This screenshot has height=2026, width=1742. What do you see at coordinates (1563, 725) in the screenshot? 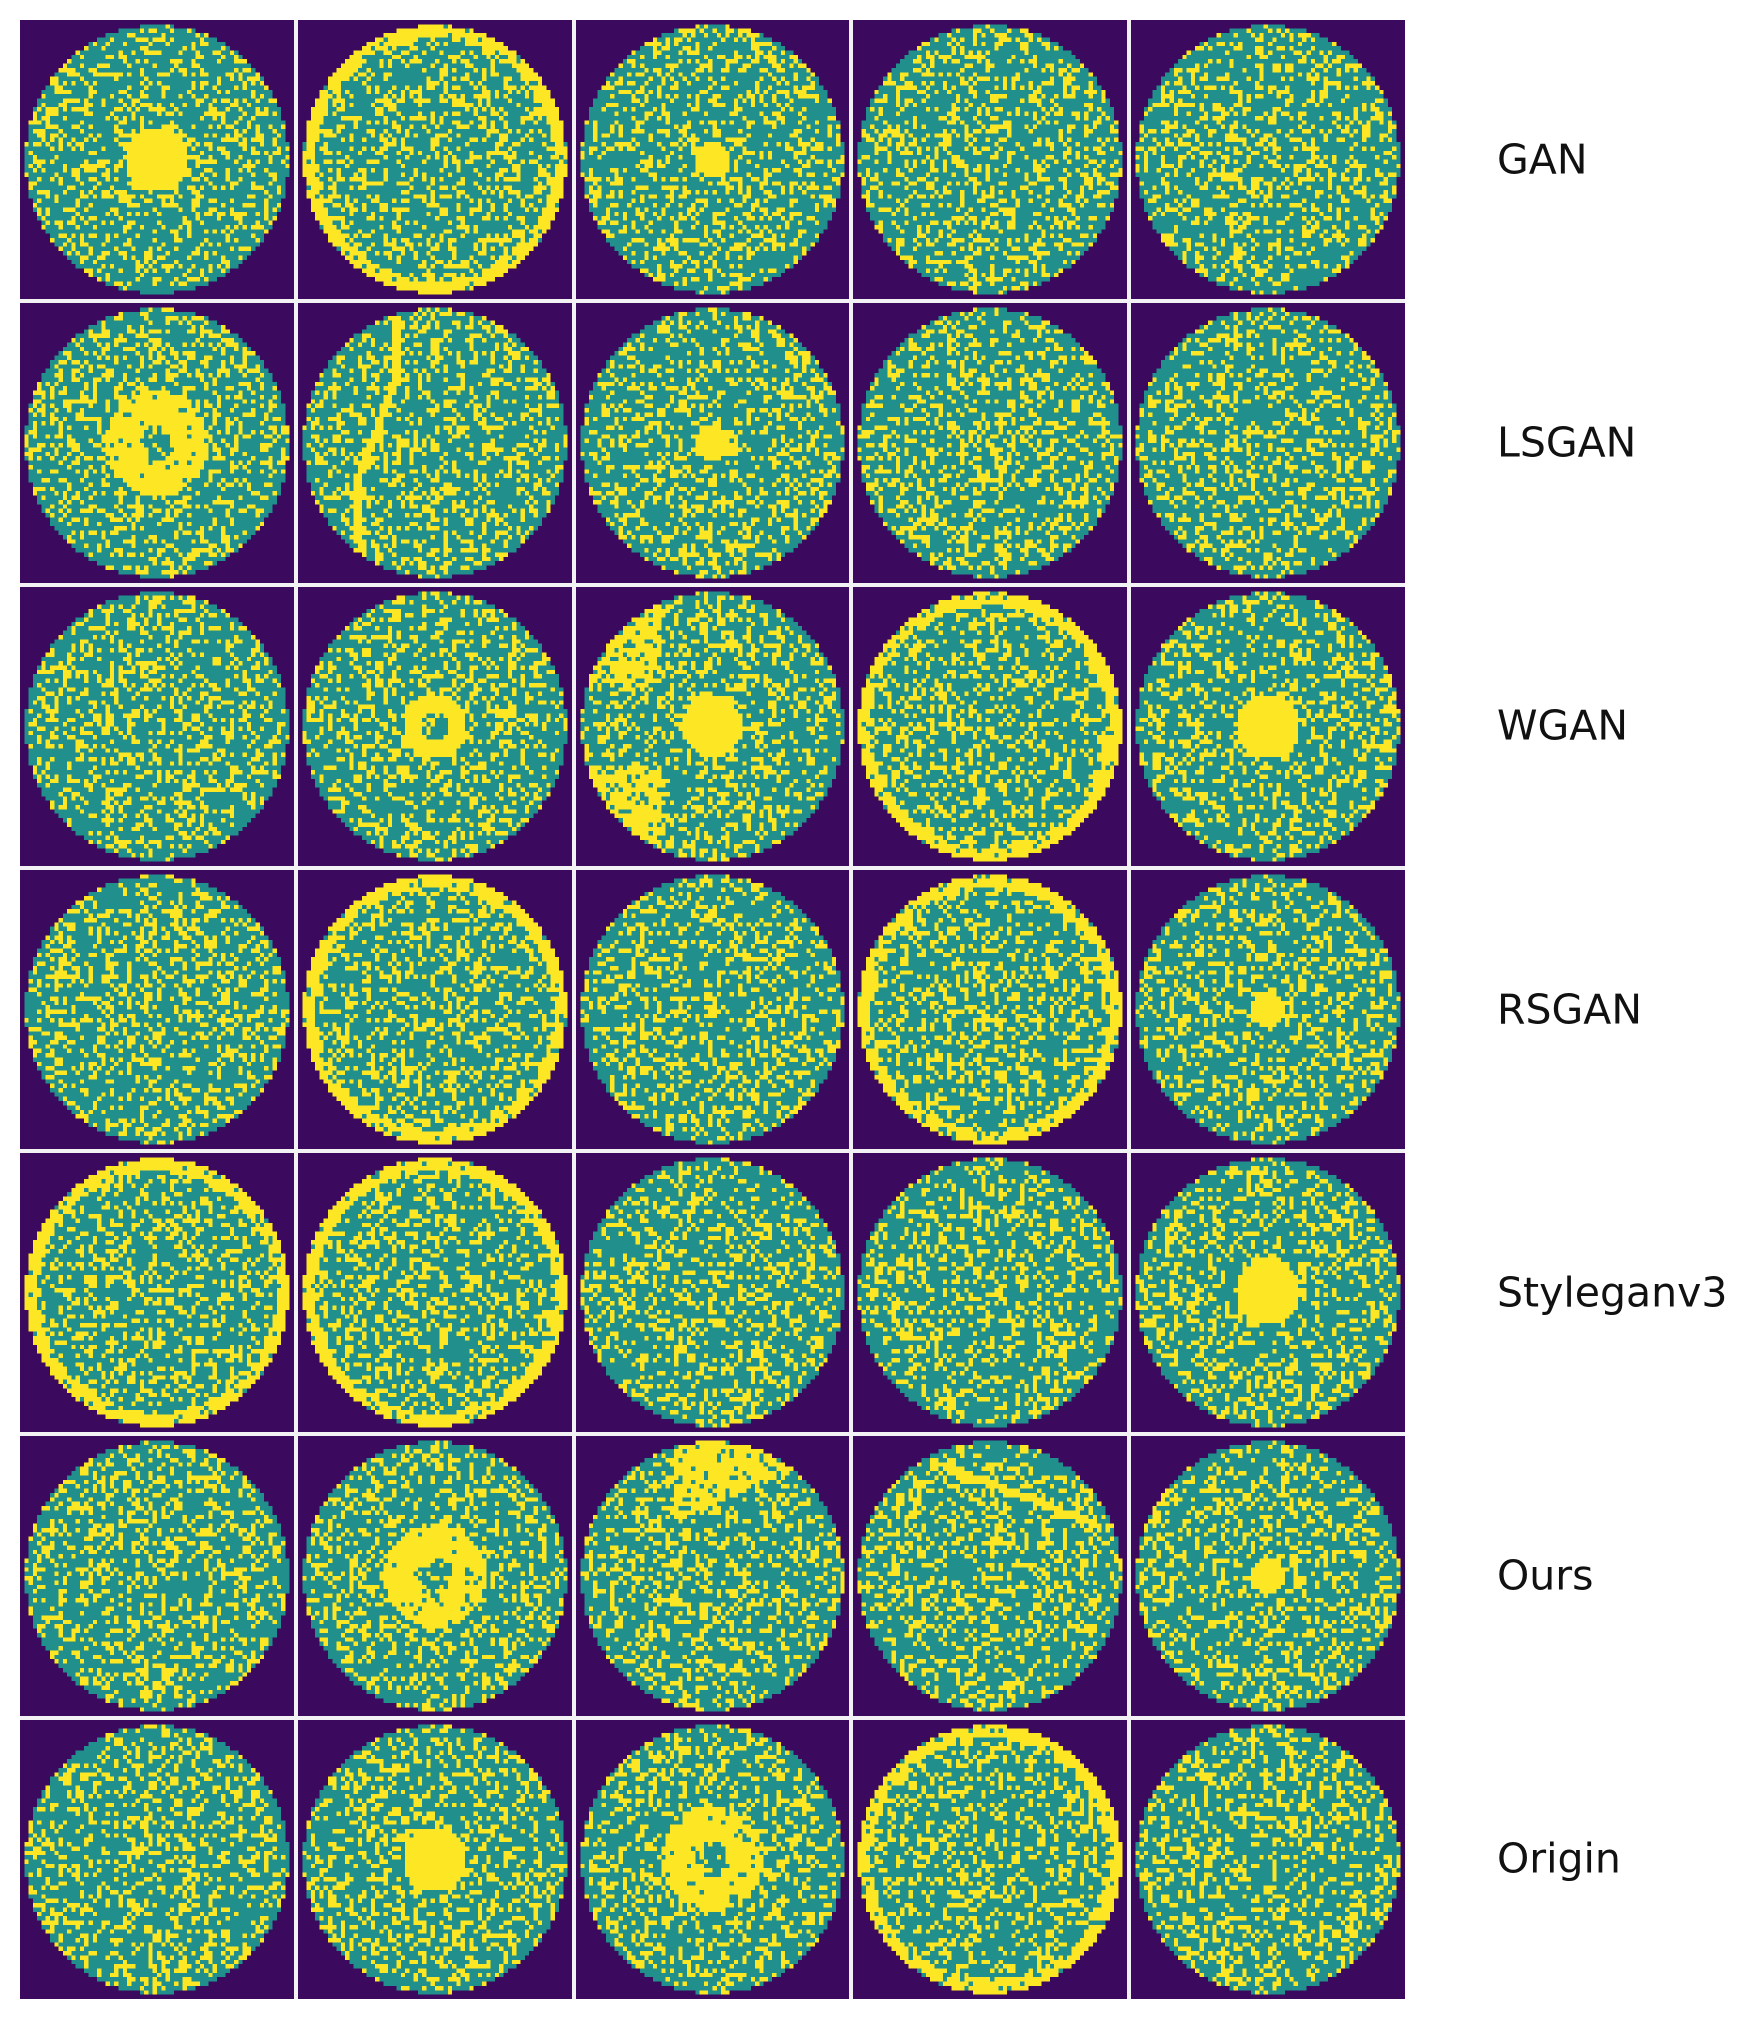
I see `row-label: WGAN` at bounding box center [1563, 725].